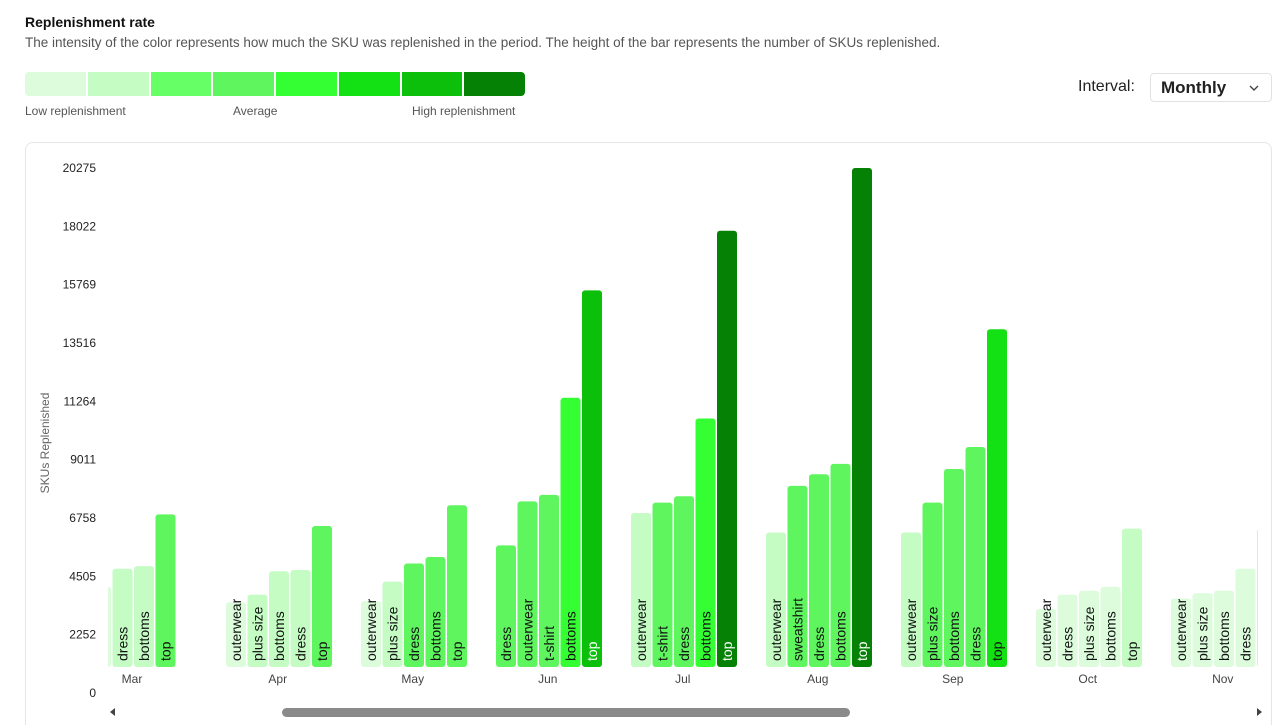 The image size is (1275, 725). I want to click on x-tick-label: Mar, so click(132, 679).